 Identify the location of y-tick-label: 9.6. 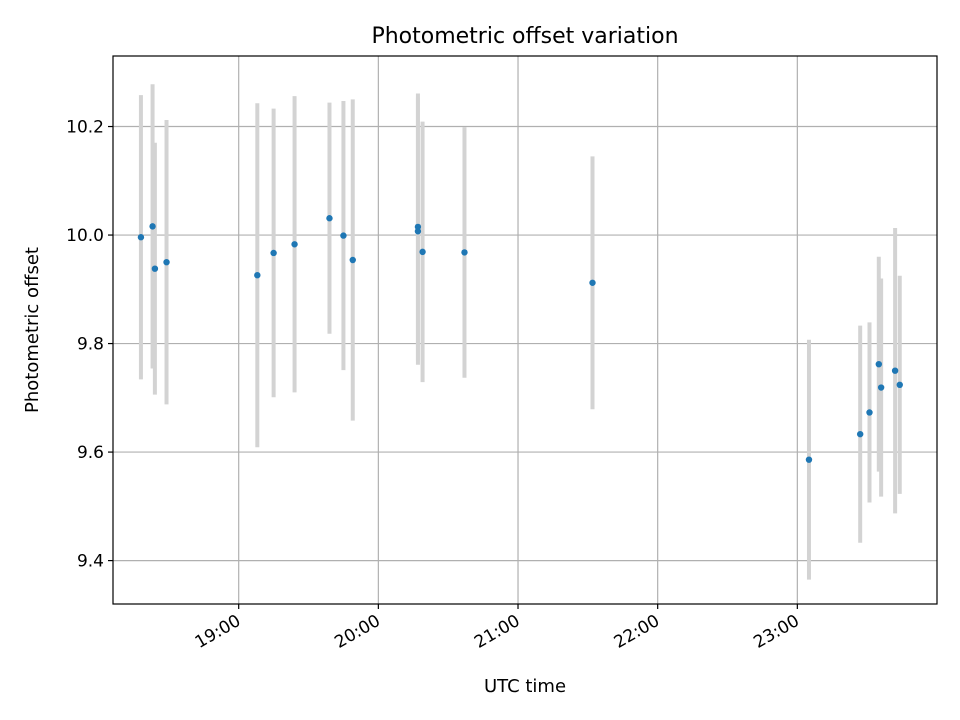
(90, 453).